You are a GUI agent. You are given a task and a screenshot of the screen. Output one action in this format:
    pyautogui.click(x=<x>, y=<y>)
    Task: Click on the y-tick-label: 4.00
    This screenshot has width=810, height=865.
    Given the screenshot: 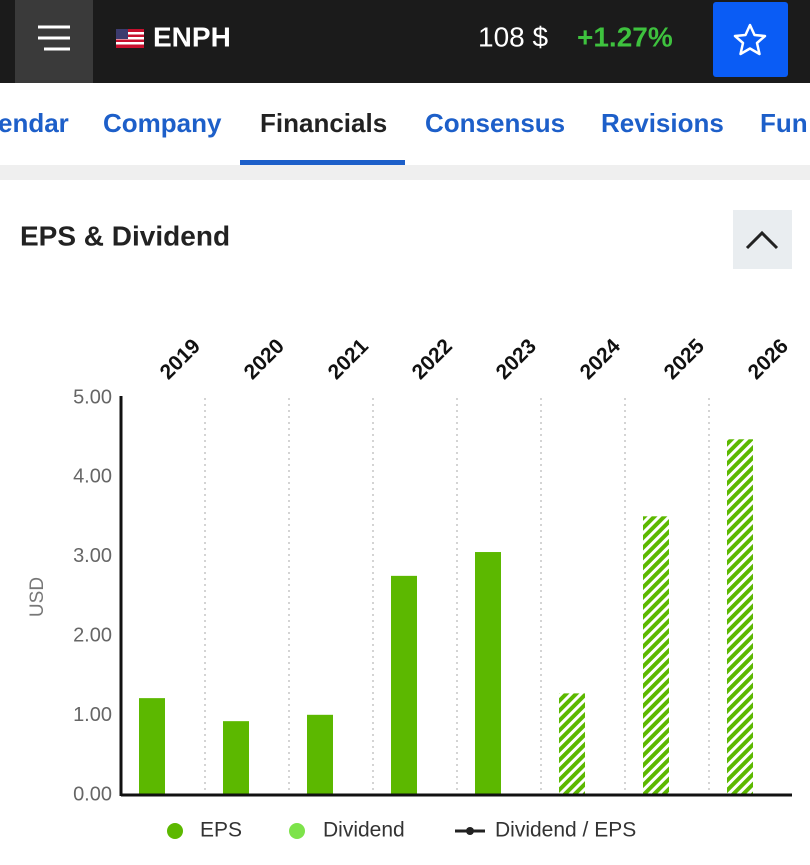 What is the action you would take?
    pyautogui.click(x=92, y=477)
    